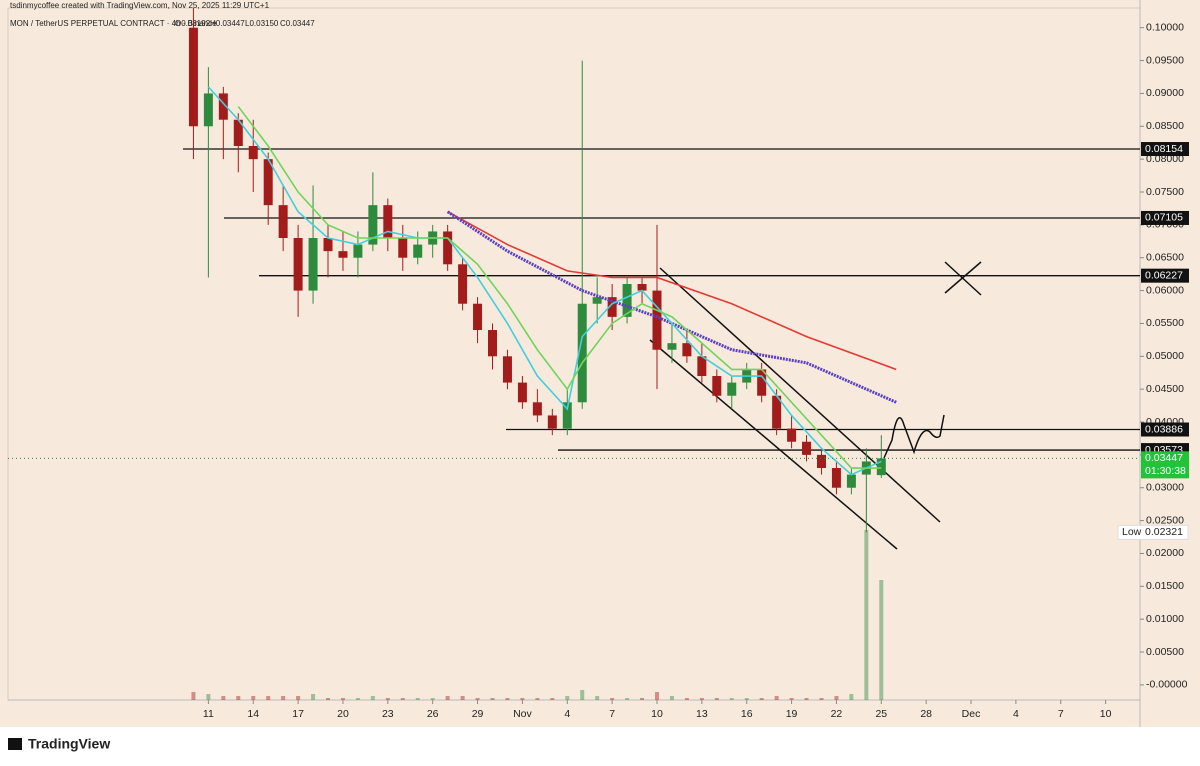 This screenshot has height=766, width=1200. I want to click on x-tick-label: Nov, so click(522, 714).